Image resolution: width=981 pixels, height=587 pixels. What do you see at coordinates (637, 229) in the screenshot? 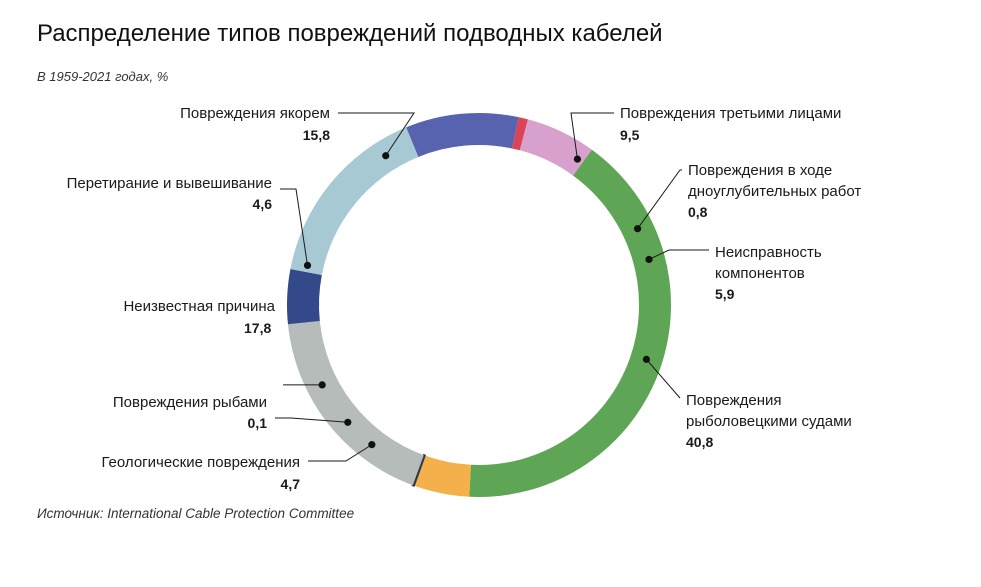
I see `slice-2-marker-dot` at bounding box center [637, 229].